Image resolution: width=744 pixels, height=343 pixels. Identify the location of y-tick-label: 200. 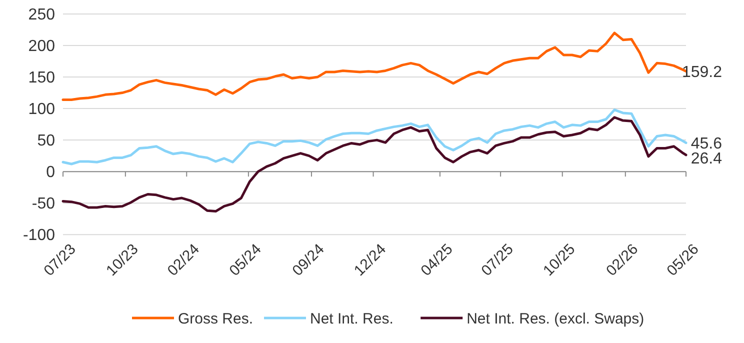
(42, 47).